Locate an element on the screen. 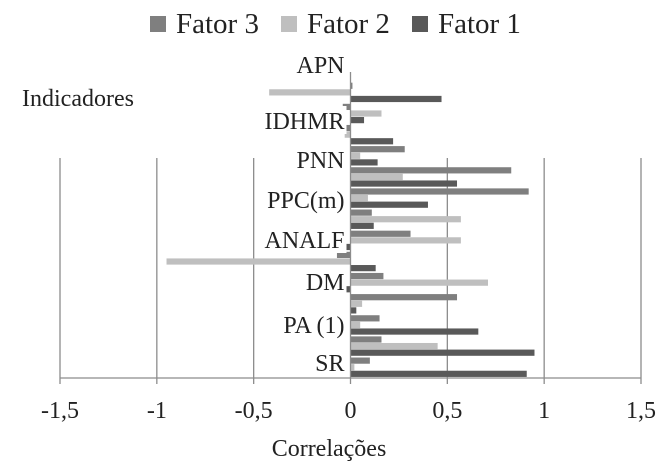 The image size is (658, 463). bar-fator-3-r11 is located at coordinates (404, 297).